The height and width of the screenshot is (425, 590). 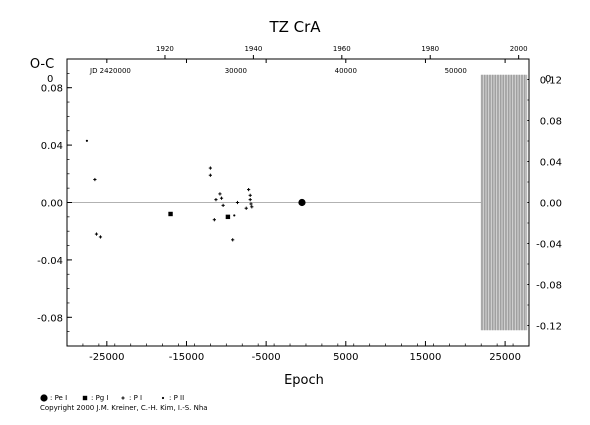 I want to click on y-tick-label: -0.04, so click(x=50, y=261).